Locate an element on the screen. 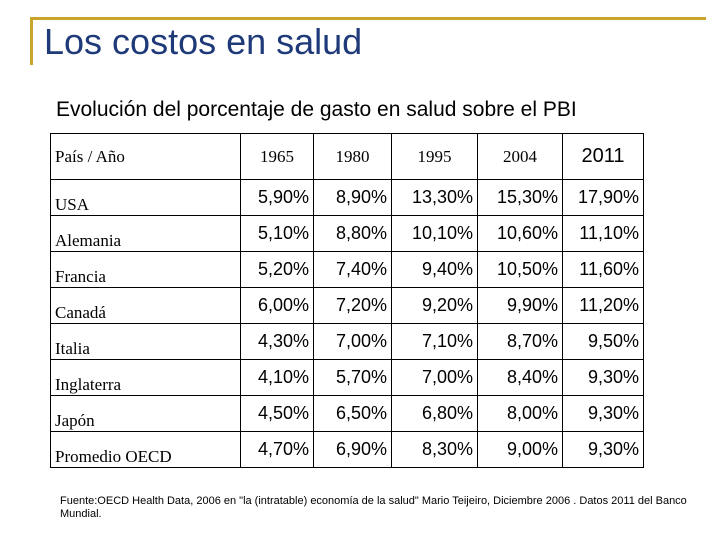  value-cell: 9,90% is located at coordinates (520, 305).